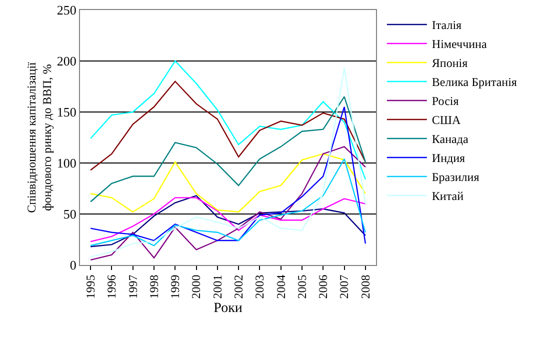  I want to click on y-tick-label: 150, so click(66, 112).